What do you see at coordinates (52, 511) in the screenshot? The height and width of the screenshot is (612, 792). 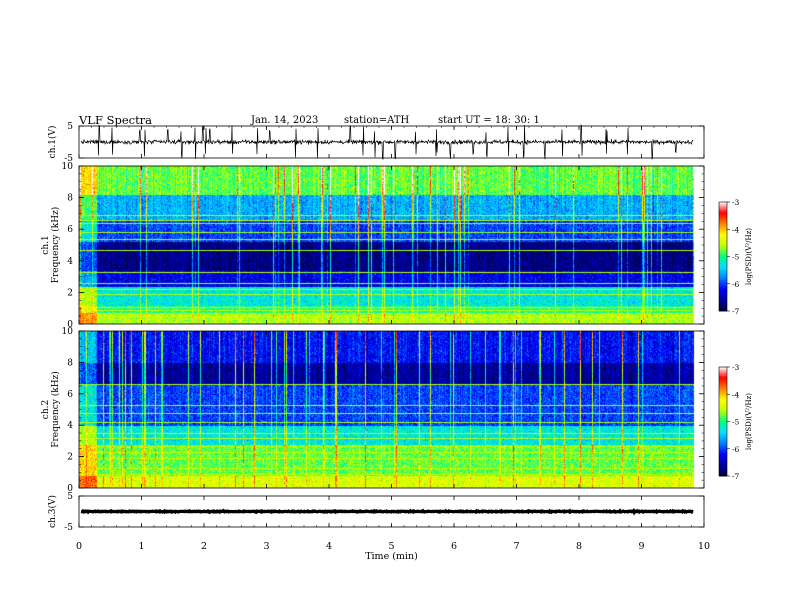 I see `y-axis-label: ch.3(V)` at bounding box center [52, 511].